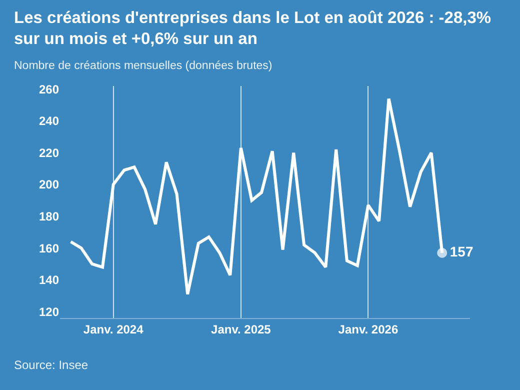 The width and height of the screenshot is (520, 390). Describe the element at coordinates (241, 329) in the screenshot. I see `x-tick-label: Janv. 2025` at that location.